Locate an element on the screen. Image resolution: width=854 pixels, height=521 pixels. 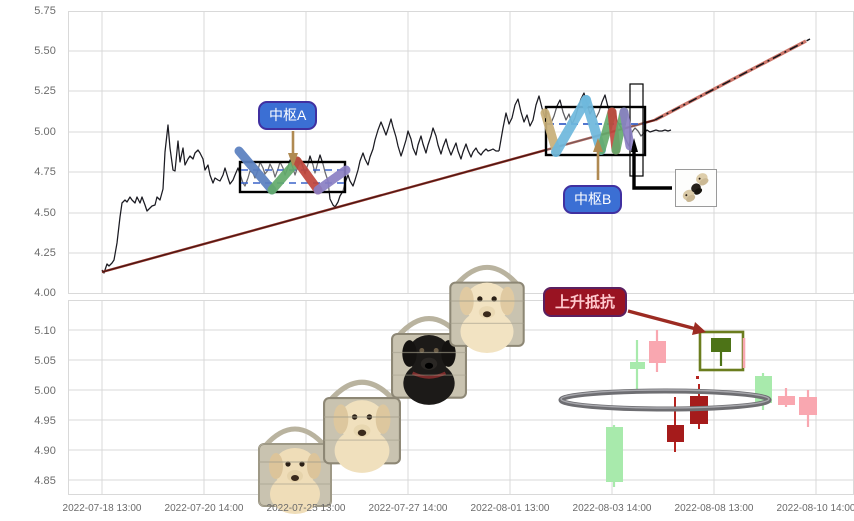
candle-highlighted is located at coordinates (721, 351).